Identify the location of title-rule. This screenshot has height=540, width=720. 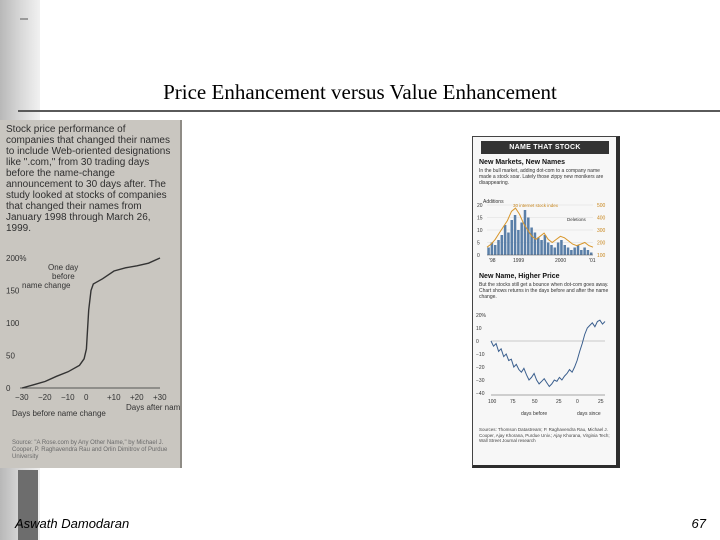
(369, 111).